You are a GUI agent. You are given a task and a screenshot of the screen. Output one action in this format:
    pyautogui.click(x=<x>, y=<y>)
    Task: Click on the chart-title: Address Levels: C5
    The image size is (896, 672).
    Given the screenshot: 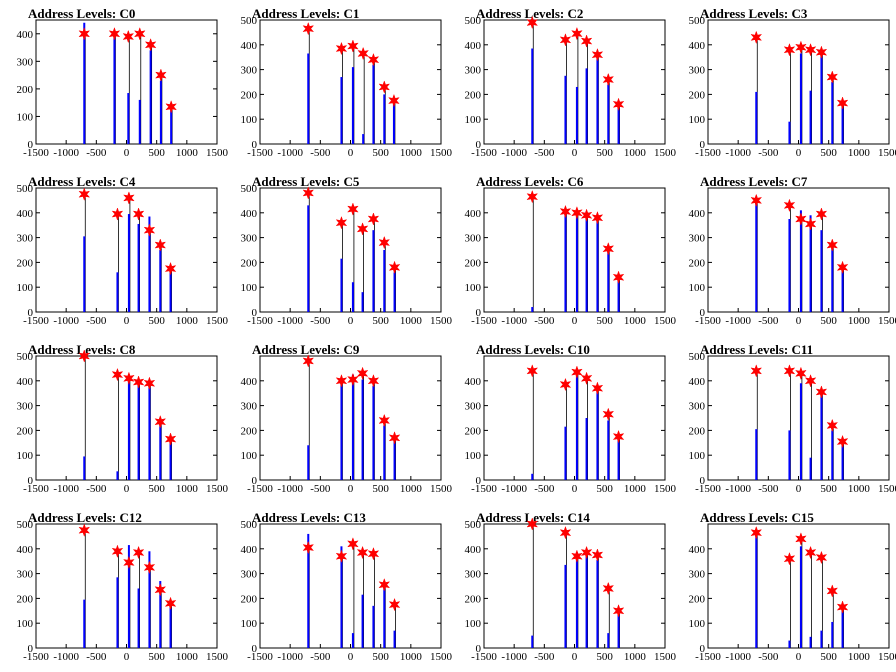 What is the action you would take?
    pyautogui.click(x=306, y=181)
    